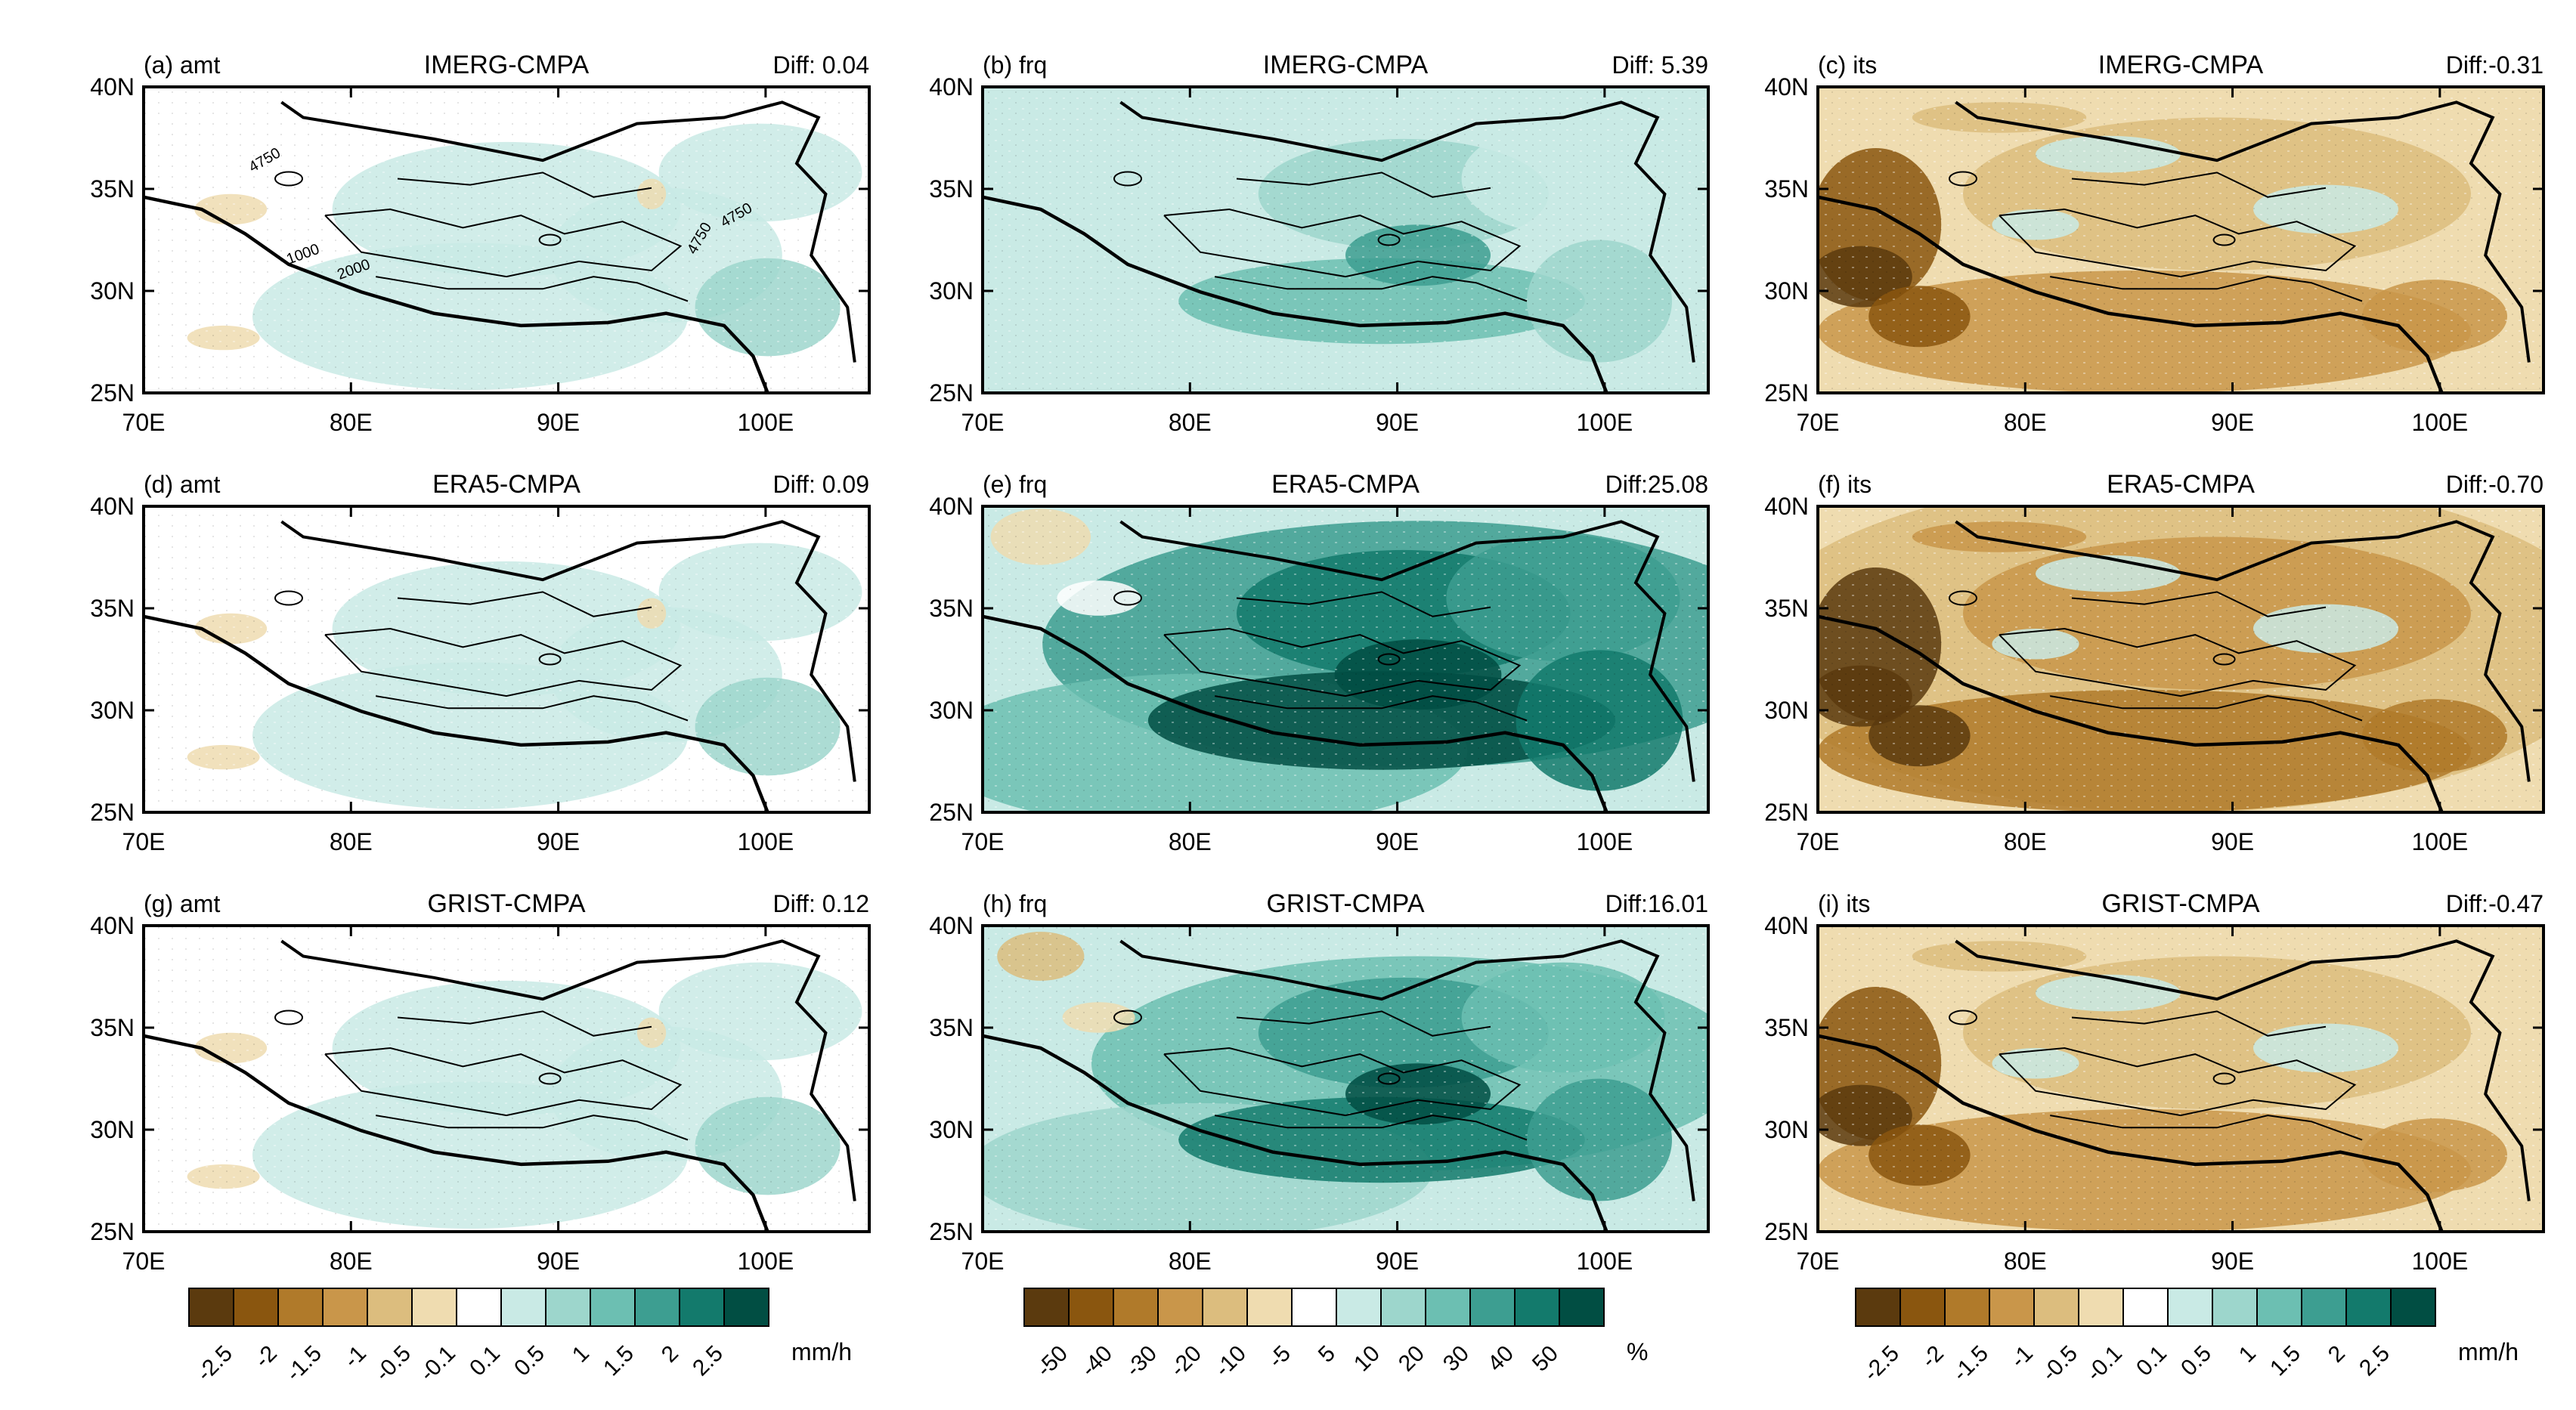 This screenshot has width=2576, height=1410. I want to click on panel-diff: Diff: 0.04, so click(821, 65).